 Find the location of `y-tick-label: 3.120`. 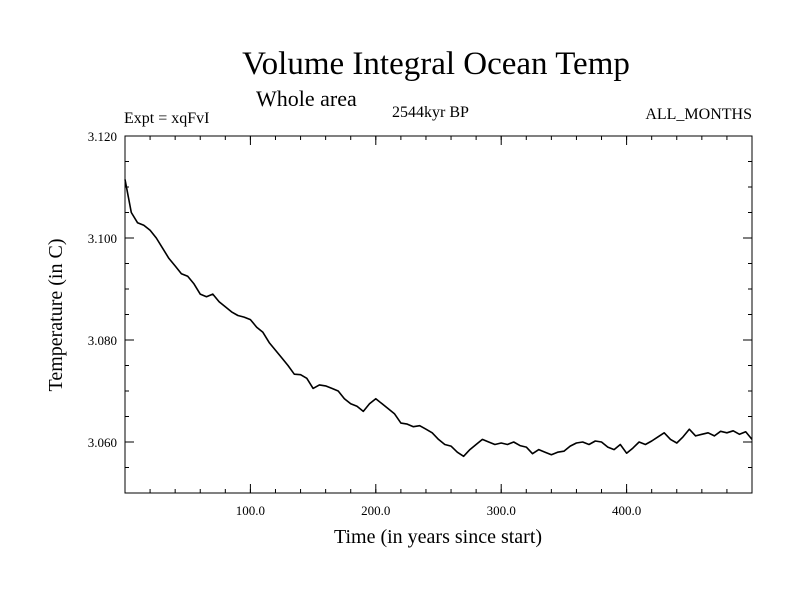

y-tick-label: 3.120 is located at coordinates (102, 136).